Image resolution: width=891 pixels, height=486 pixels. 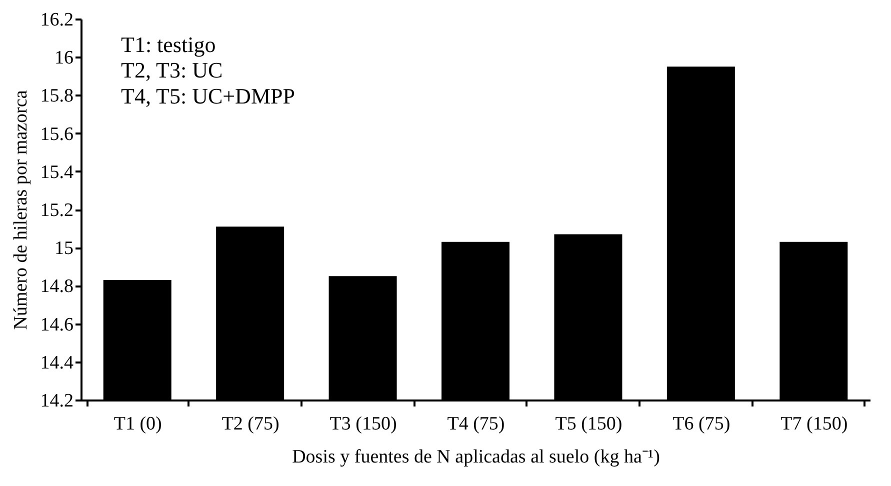 What do you see at coordinates (168, 44) in the screenshot?
I see `annotation: T1: testigo` at bounding box center [168, 44].